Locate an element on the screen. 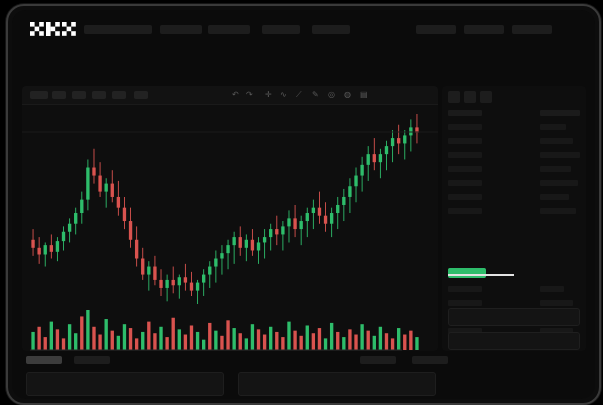 This screenshot has height=405, width=603. crosshair-icon: ✛ is located at coordinates (268, 94).